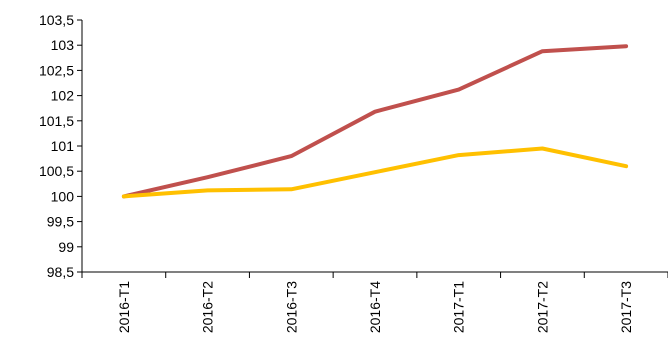  I want to click on y-tick-label: 99, so click(66, 247).